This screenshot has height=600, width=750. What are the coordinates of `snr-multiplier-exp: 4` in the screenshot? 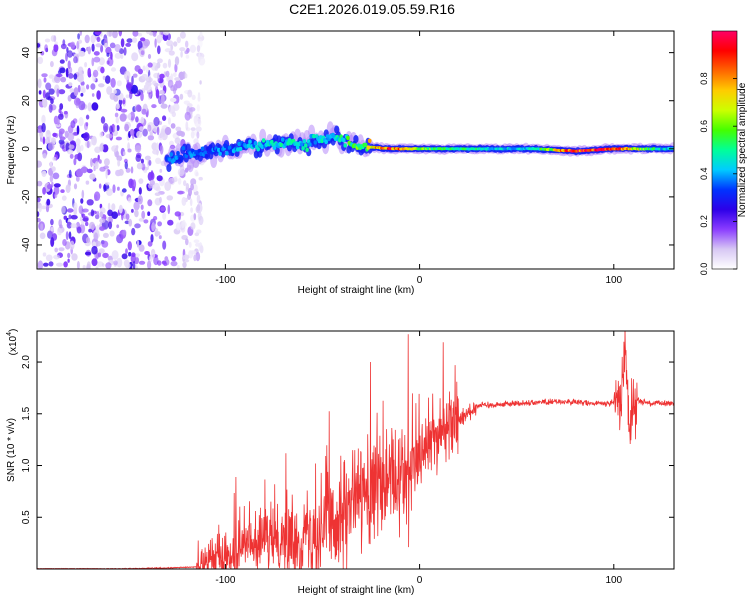 It's located at (9, 334).